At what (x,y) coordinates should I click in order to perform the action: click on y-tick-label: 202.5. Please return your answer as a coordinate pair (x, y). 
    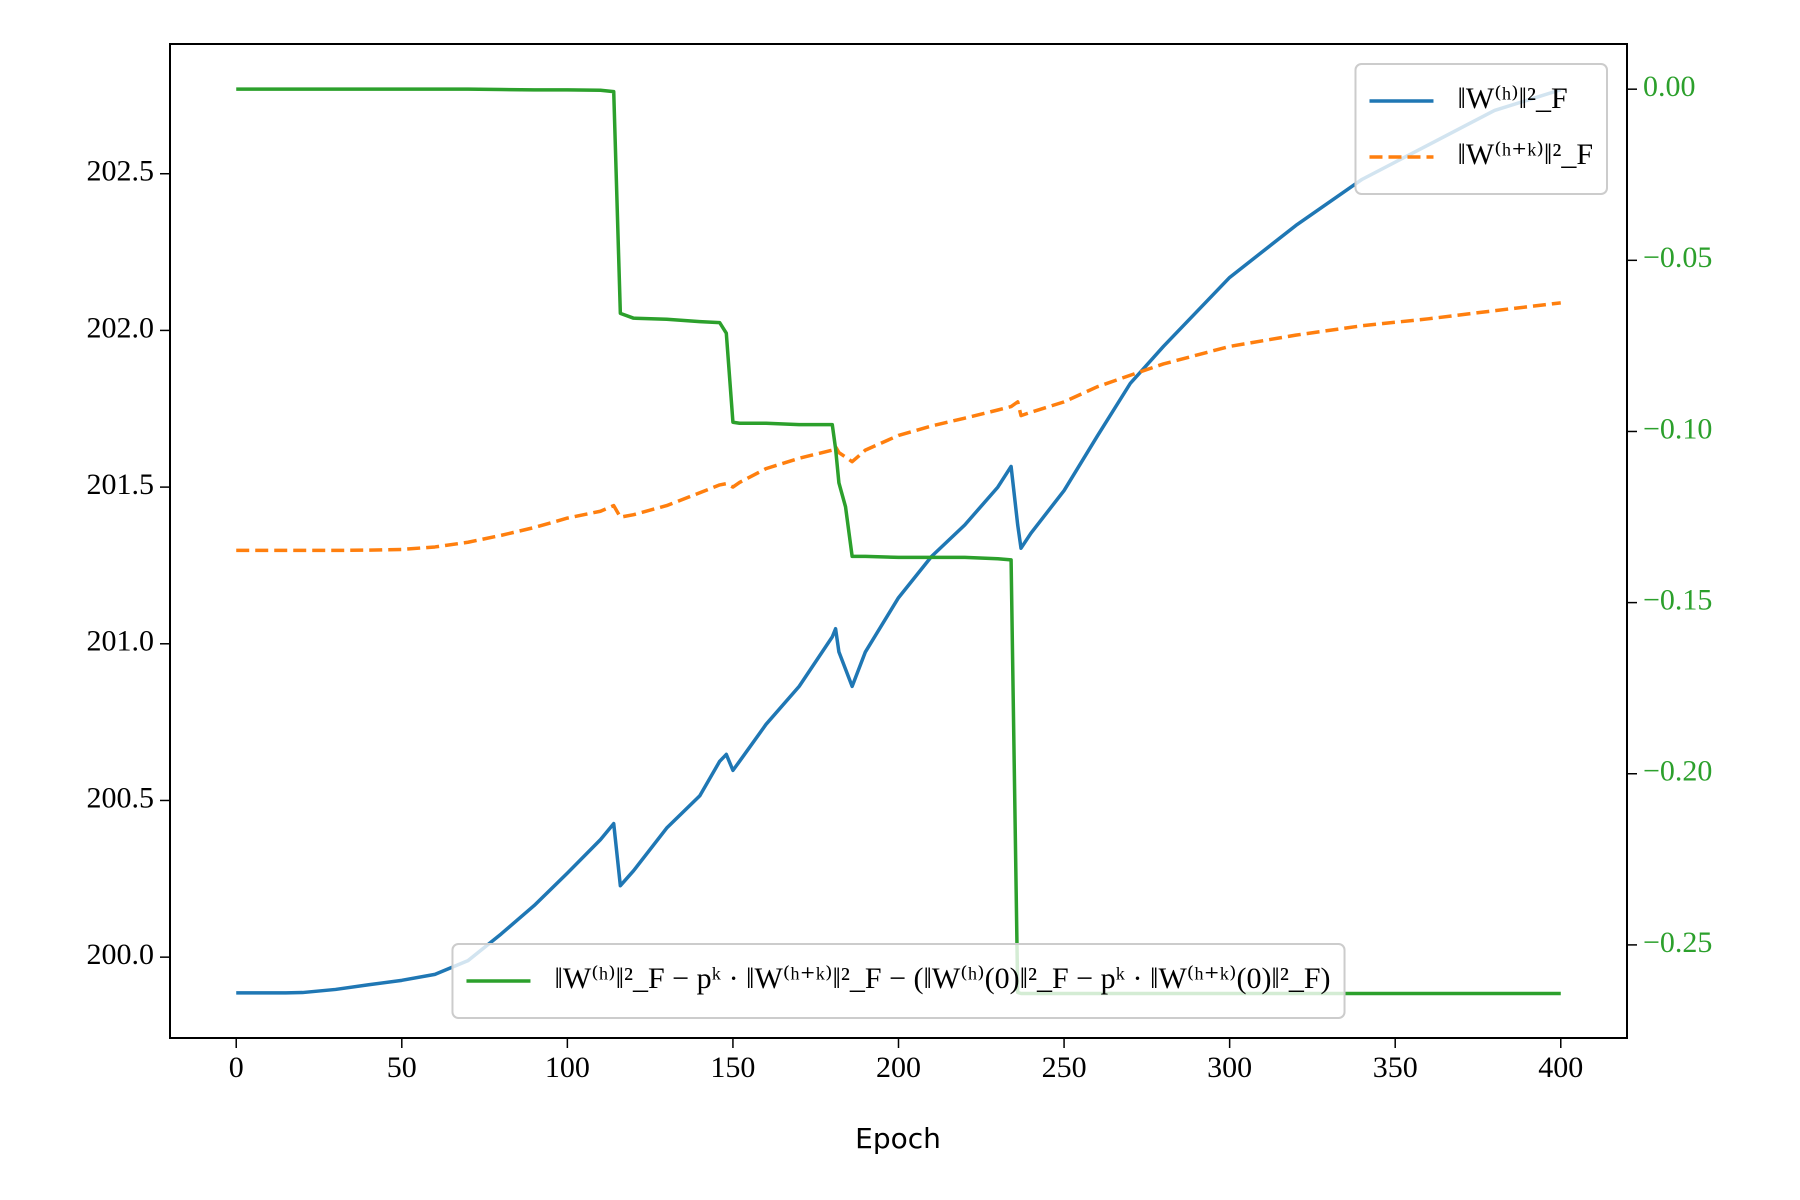
    Looking at the image, I should click on (121, 171).